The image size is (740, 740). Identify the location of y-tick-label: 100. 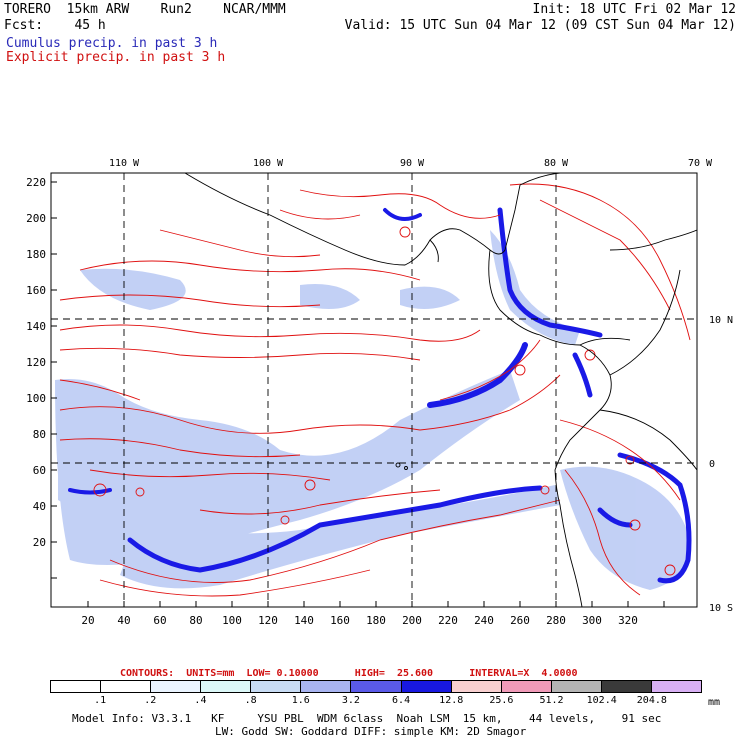
(36, 398).